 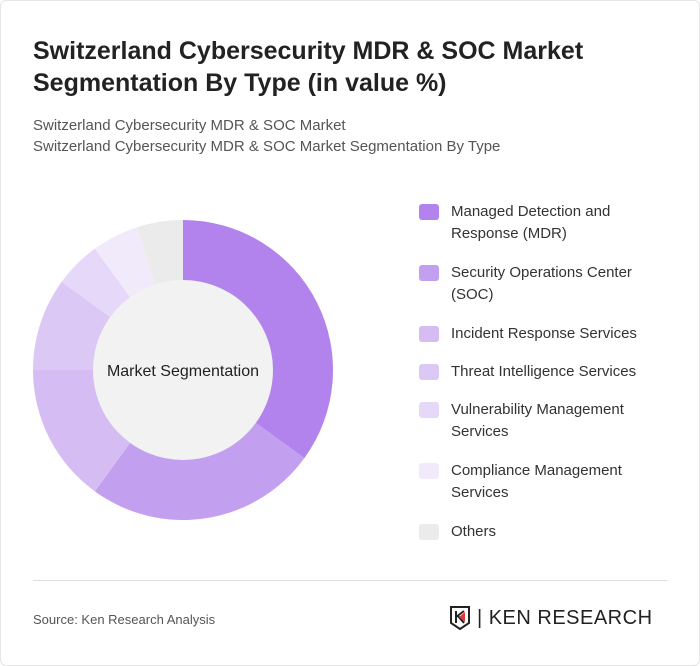 I want to click on legend-label: Threat Intelligence Services, so click(x=544, y=371).